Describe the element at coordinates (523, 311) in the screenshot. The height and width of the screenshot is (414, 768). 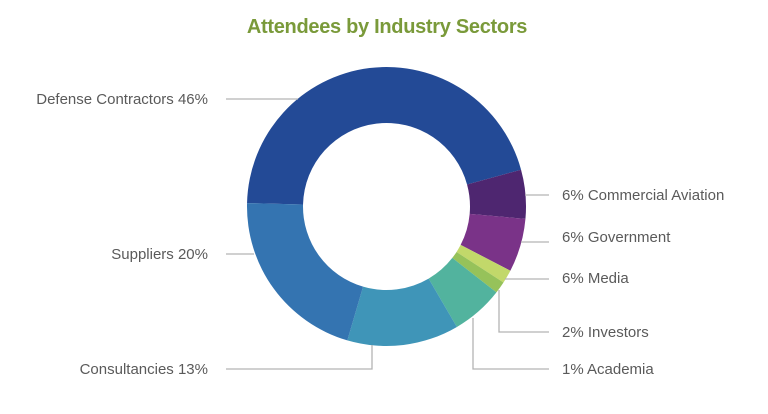
I see `leader-line-investors` at that location.